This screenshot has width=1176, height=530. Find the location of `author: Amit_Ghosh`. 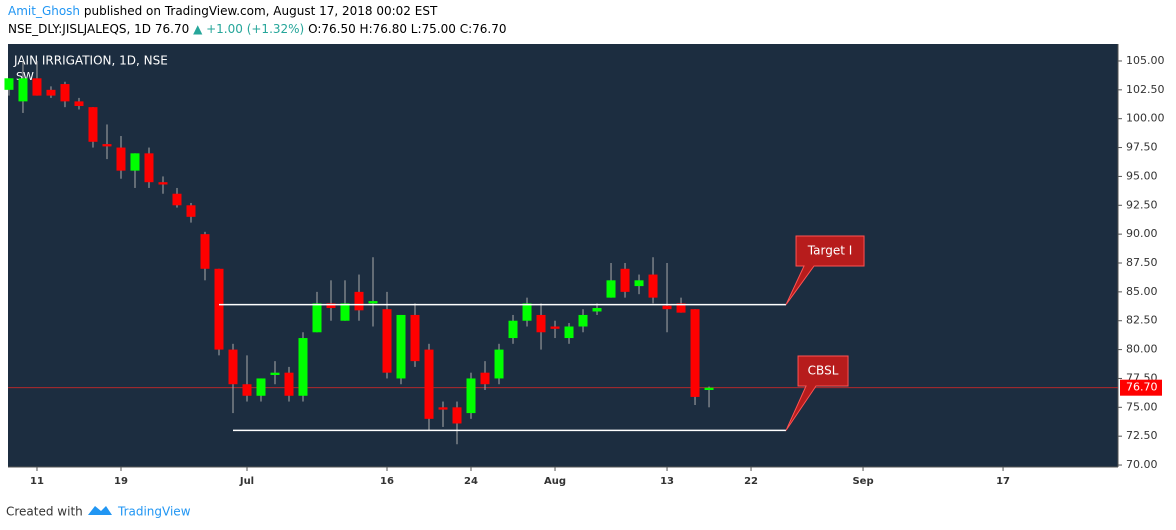

author: Amit_Ghosh is located at coordinates (44, 11).